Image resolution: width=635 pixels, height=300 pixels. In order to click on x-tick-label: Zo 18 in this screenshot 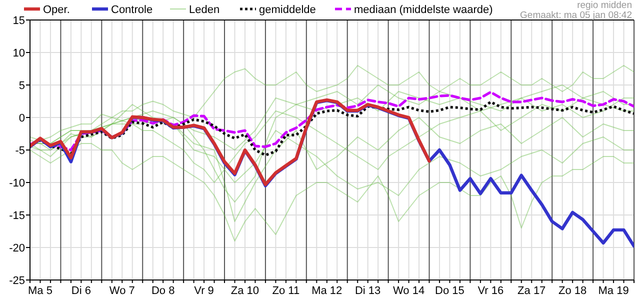, I will do `click(572, 291)`.